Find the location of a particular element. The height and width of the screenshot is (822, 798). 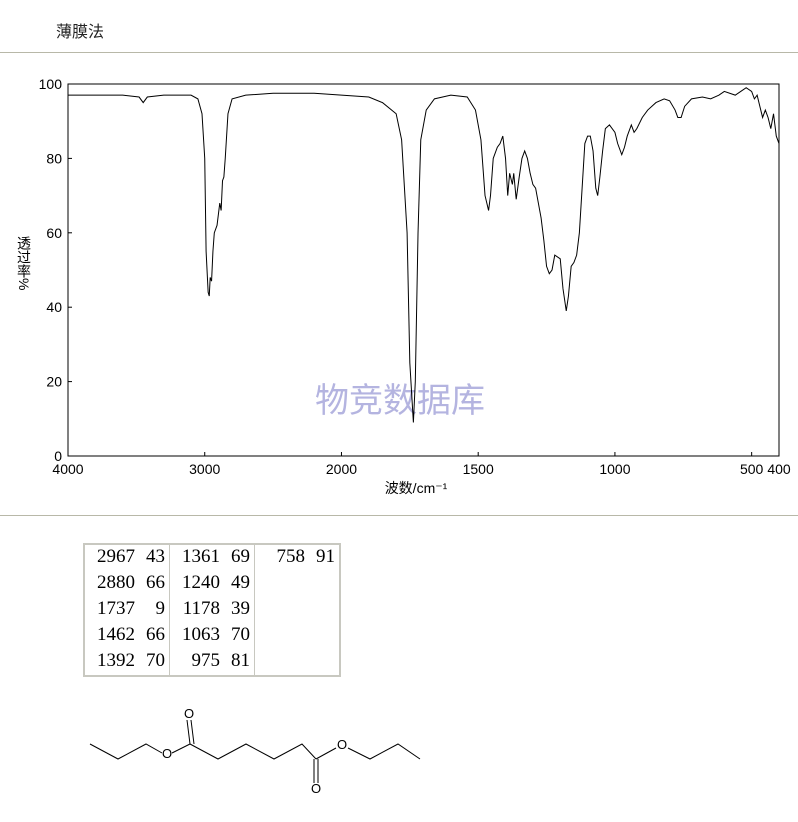

table-cell: 975 81 is located at coordinates (212, 662).